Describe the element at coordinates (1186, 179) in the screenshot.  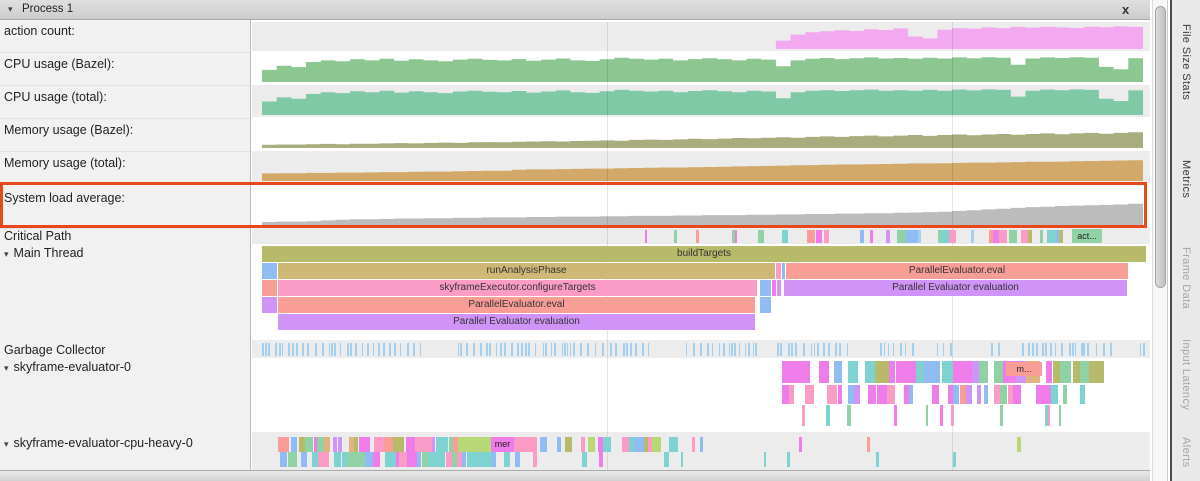
I see `side-tab-metrics: Metrics` at that location.